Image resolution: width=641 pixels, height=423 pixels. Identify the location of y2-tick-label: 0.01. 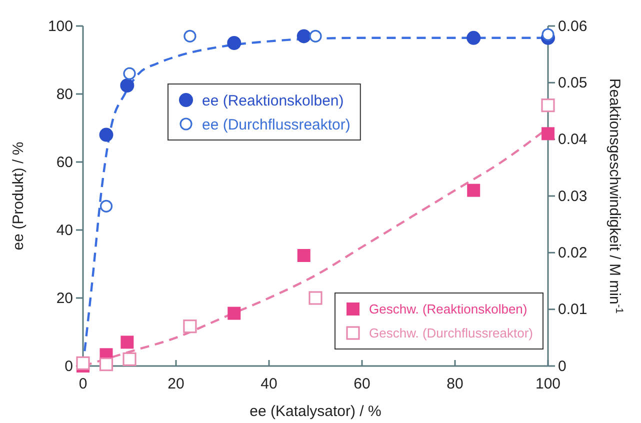
(573, 309).